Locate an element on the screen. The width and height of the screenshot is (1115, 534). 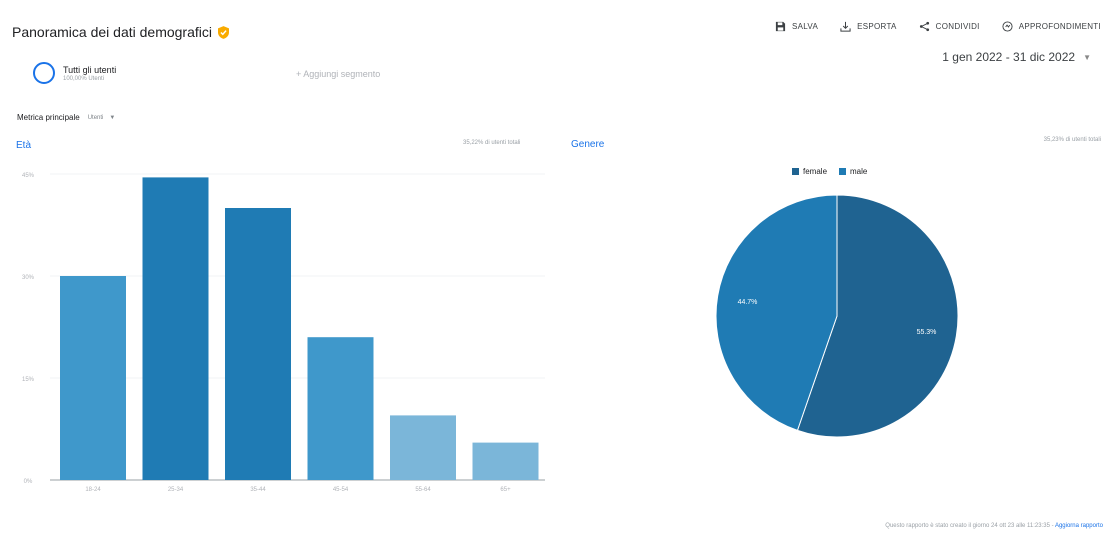
share-label: CONDIVIDI is located at coordinates (957, 26).